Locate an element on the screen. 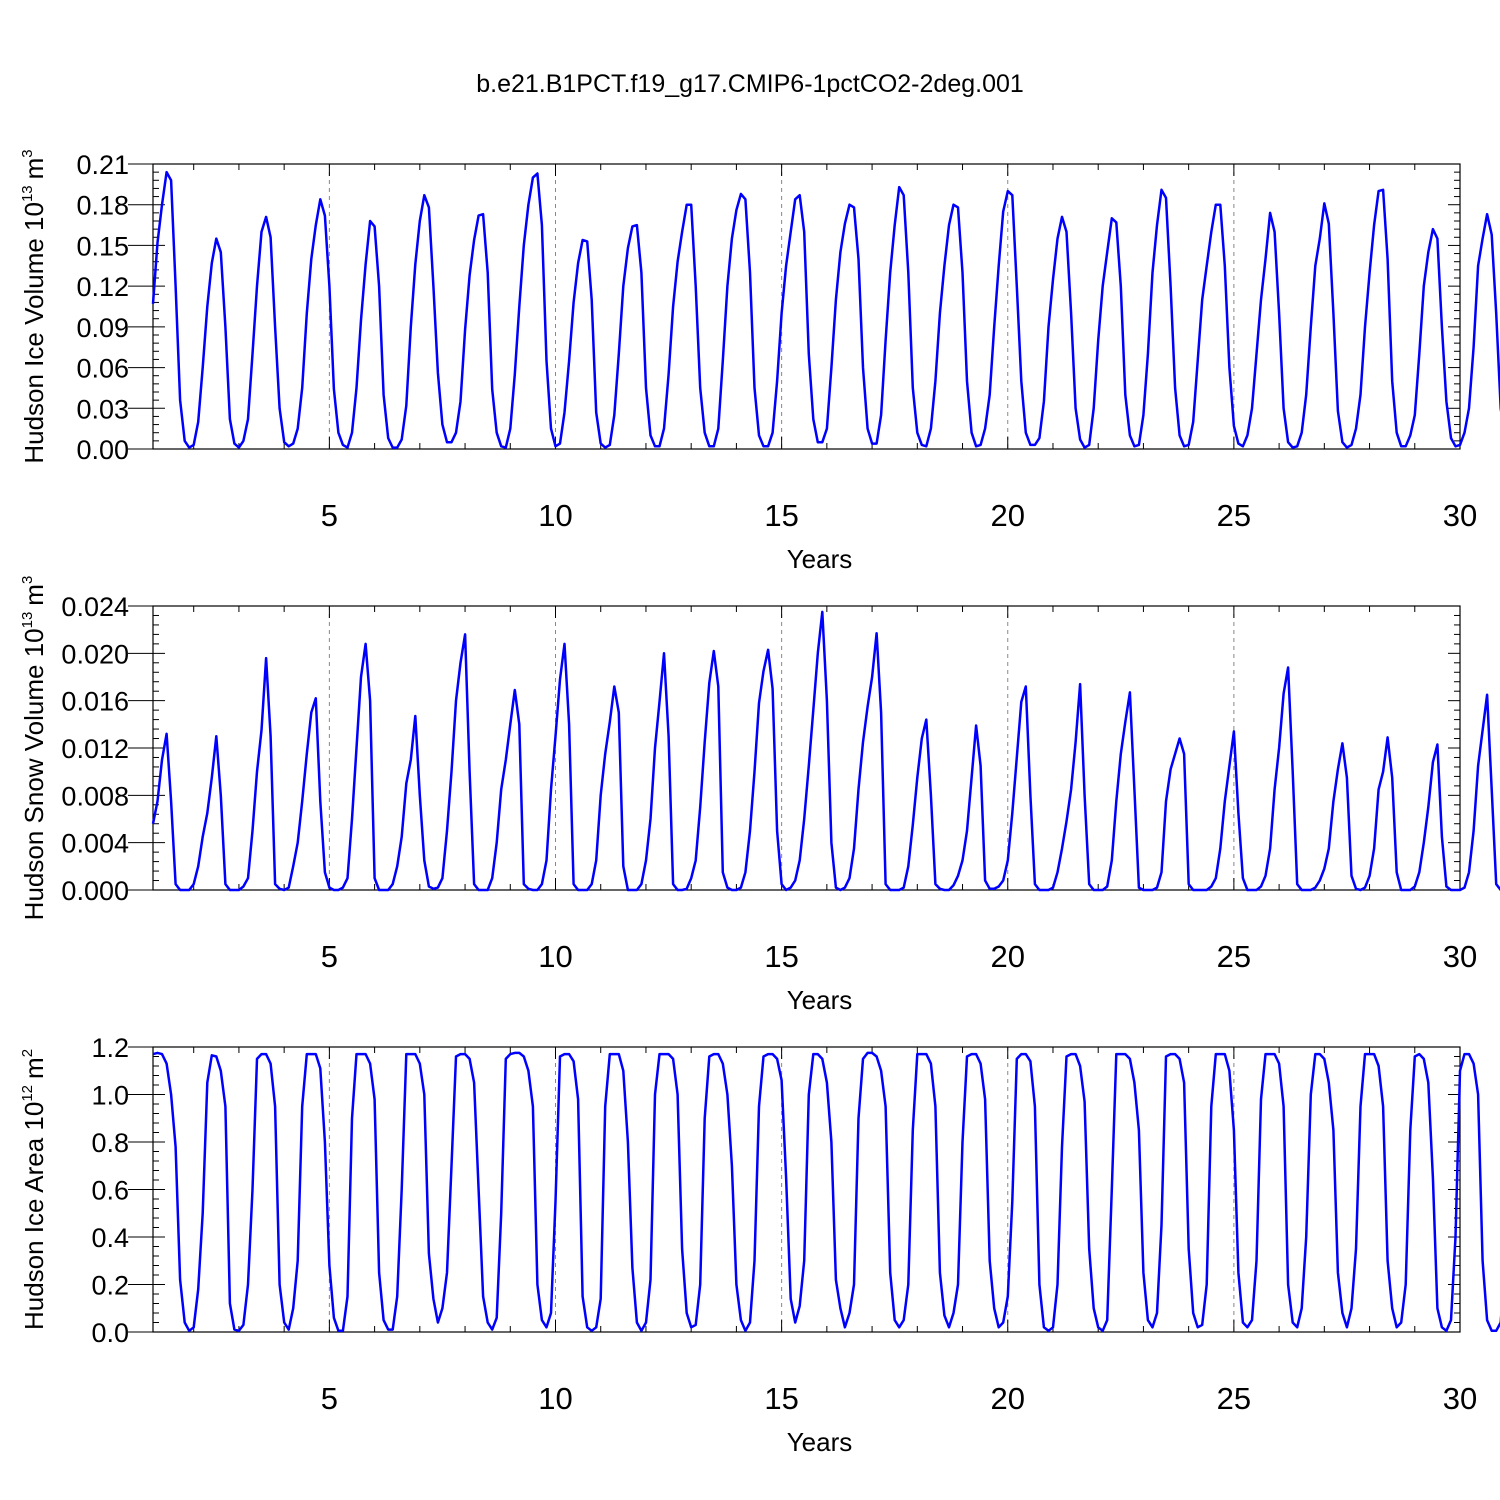 Image resolution: width=1500 pixels, height=1500 pixels. y-tick-label: 0.6 is located at coordinates (110, 1191).